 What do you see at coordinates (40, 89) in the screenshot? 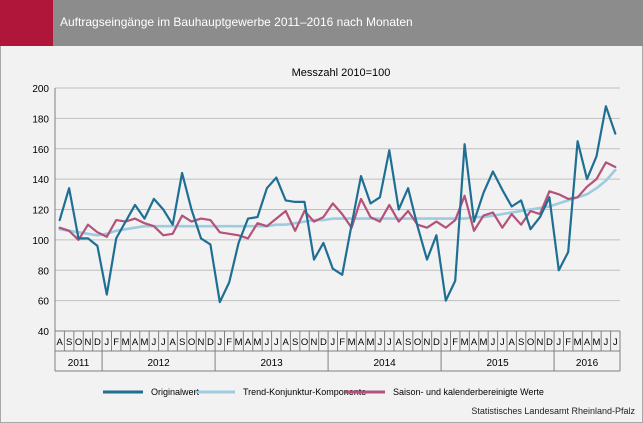
I see `y-tick-label: 200` at bounding box center [40, 89].